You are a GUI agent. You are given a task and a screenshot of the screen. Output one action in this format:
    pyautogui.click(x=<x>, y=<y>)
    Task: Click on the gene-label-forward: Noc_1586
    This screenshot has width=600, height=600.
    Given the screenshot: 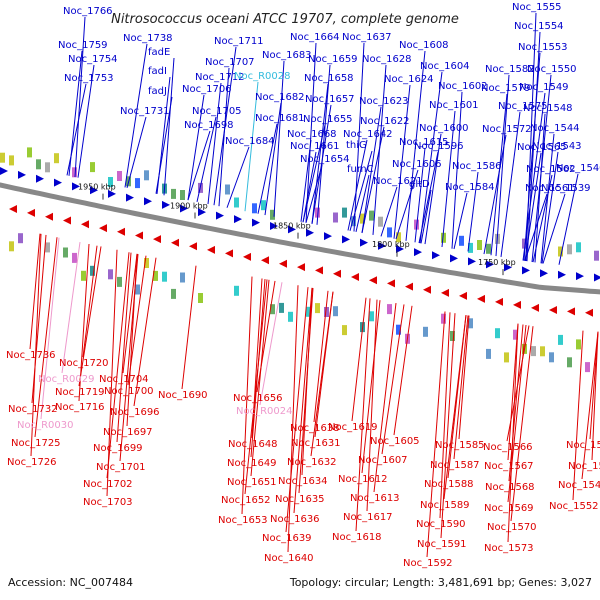 What is the action you would take?
    pyautogui.click(x=477, y=166)
    